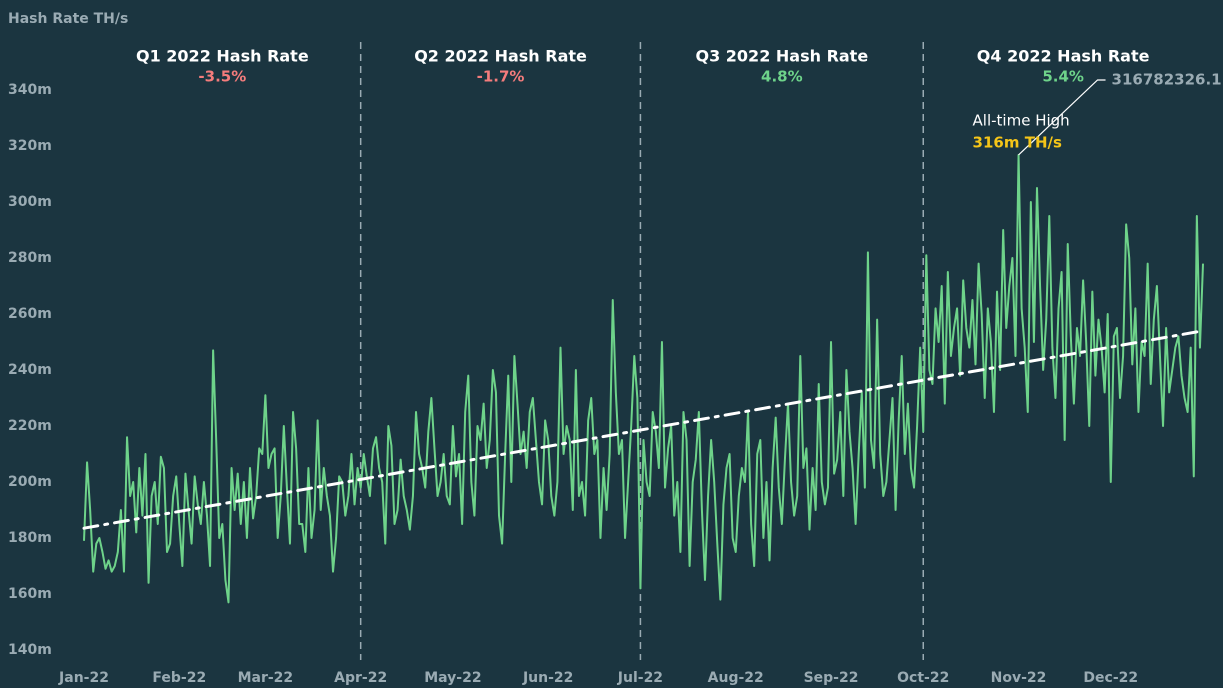 The height and width of the screenshot is (688, 1223). I want to click on annotation-leader, so click(1062, 117).